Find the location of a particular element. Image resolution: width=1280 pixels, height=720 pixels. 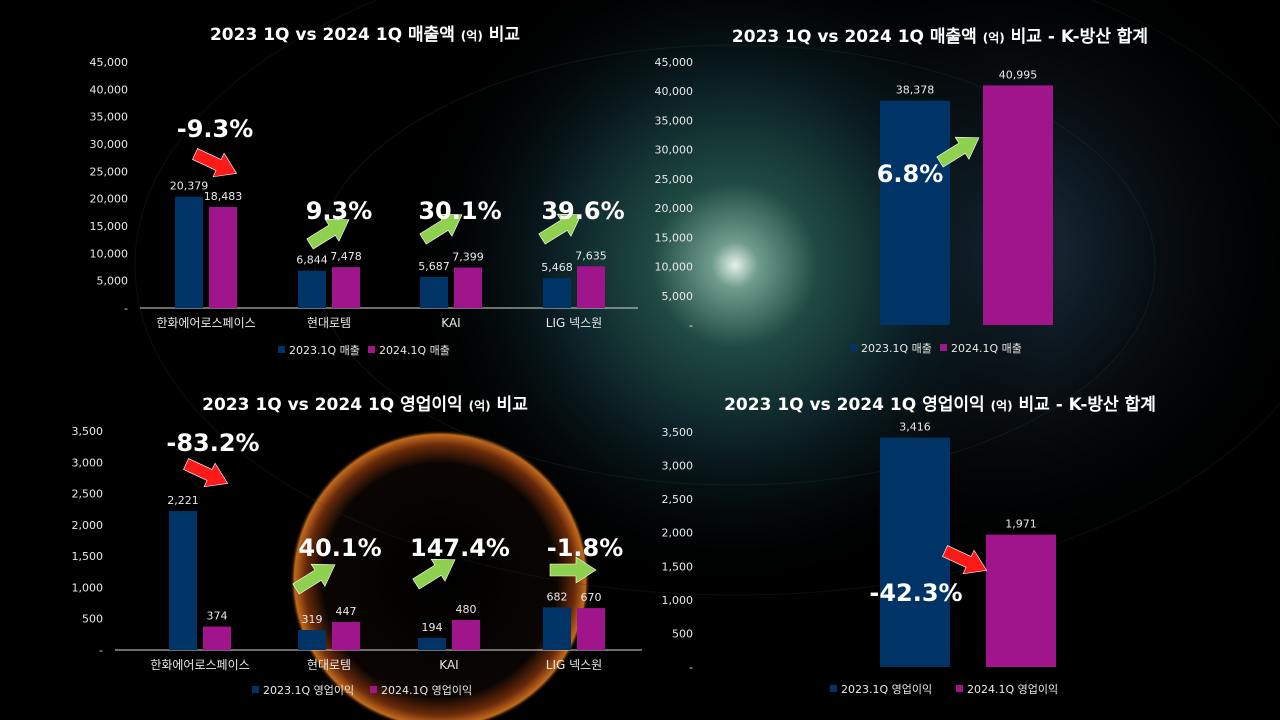

legend-label: 2024.1Q 매출 is located at coordinates (986, 348).